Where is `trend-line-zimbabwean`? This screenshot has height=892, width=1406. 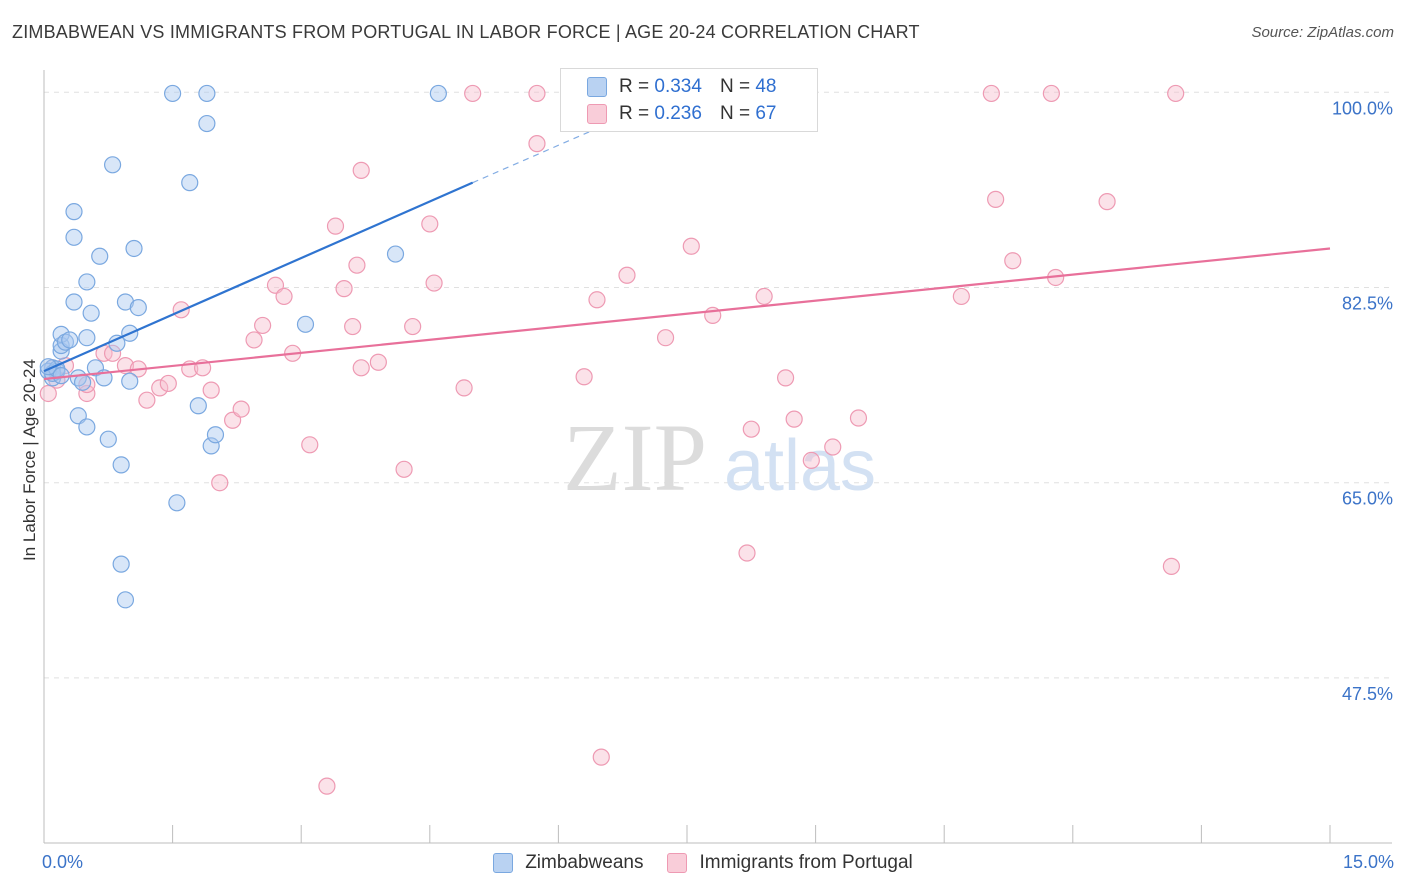 trend-line-zimbabwean is located at coordinates (258, 277).